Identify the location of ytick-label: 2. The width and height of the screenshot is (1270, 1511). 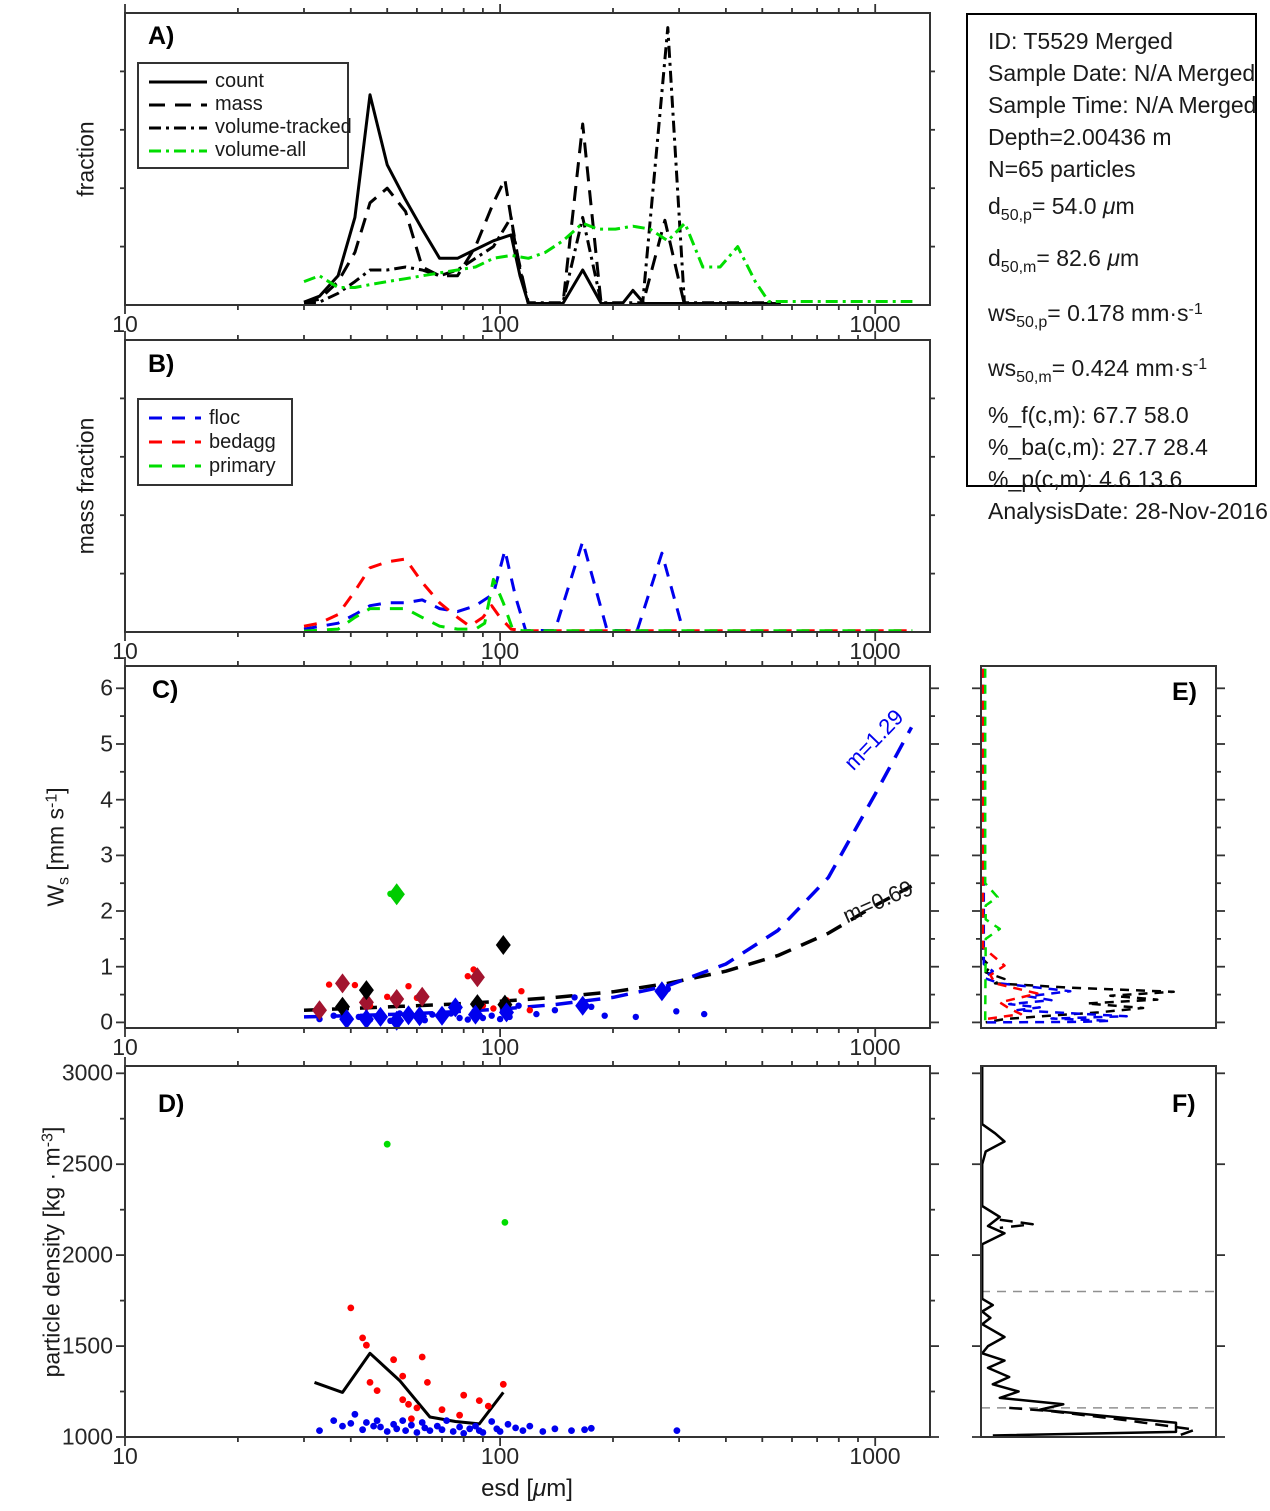
(106, 910).